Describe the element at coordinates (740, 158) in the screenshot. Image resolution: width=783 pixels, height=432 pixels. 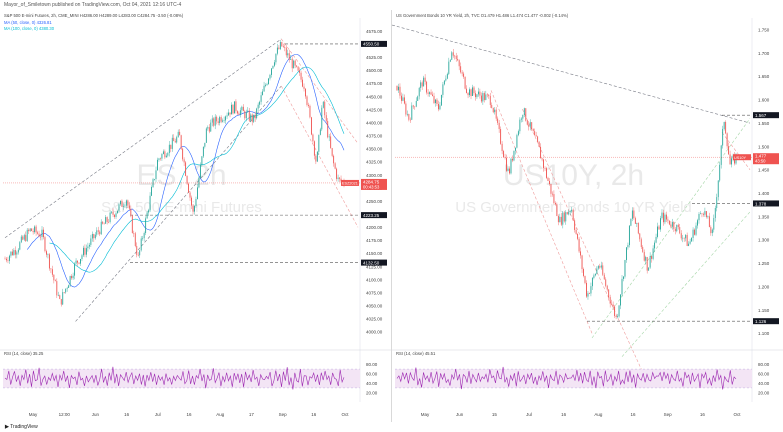
I see `symbol-tag-label: US10Y` at that location.